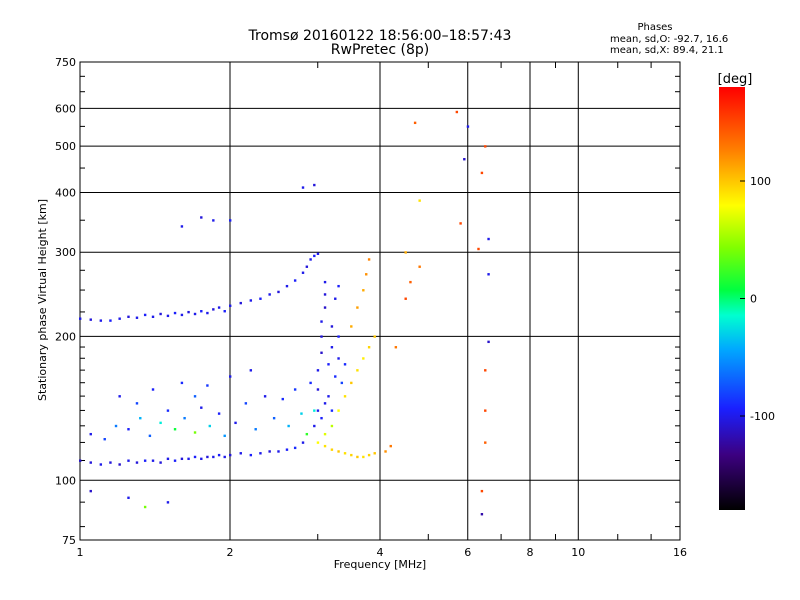 This screenshot has height=600, width=800. I want to click on y-tick-label: 400, so click(65, 192).